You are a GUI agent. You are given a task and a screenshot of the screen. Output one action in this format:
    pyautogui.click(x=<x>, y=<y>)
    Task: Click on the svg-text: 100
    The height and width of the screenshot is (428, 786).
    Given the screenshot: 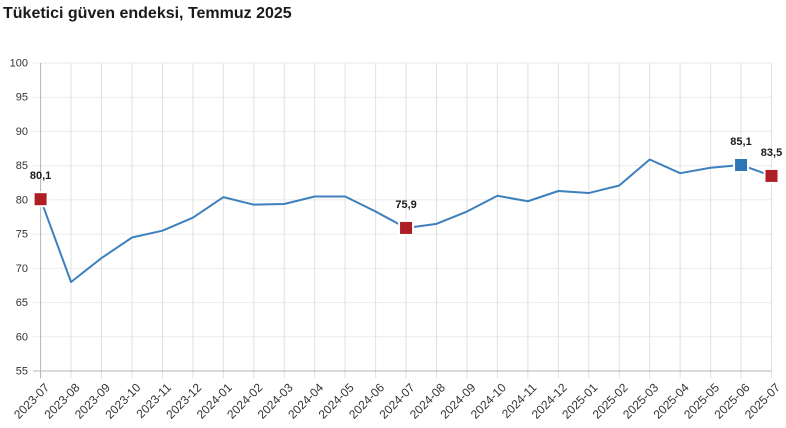 What is the action you would take?
    pyautogui.click(x=19, y=64)
    